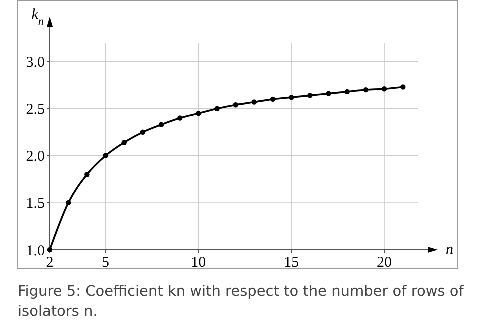 This screenshot has height=329, width=477. I want to click on y-tick-label: 1.0, so click(35, 251).